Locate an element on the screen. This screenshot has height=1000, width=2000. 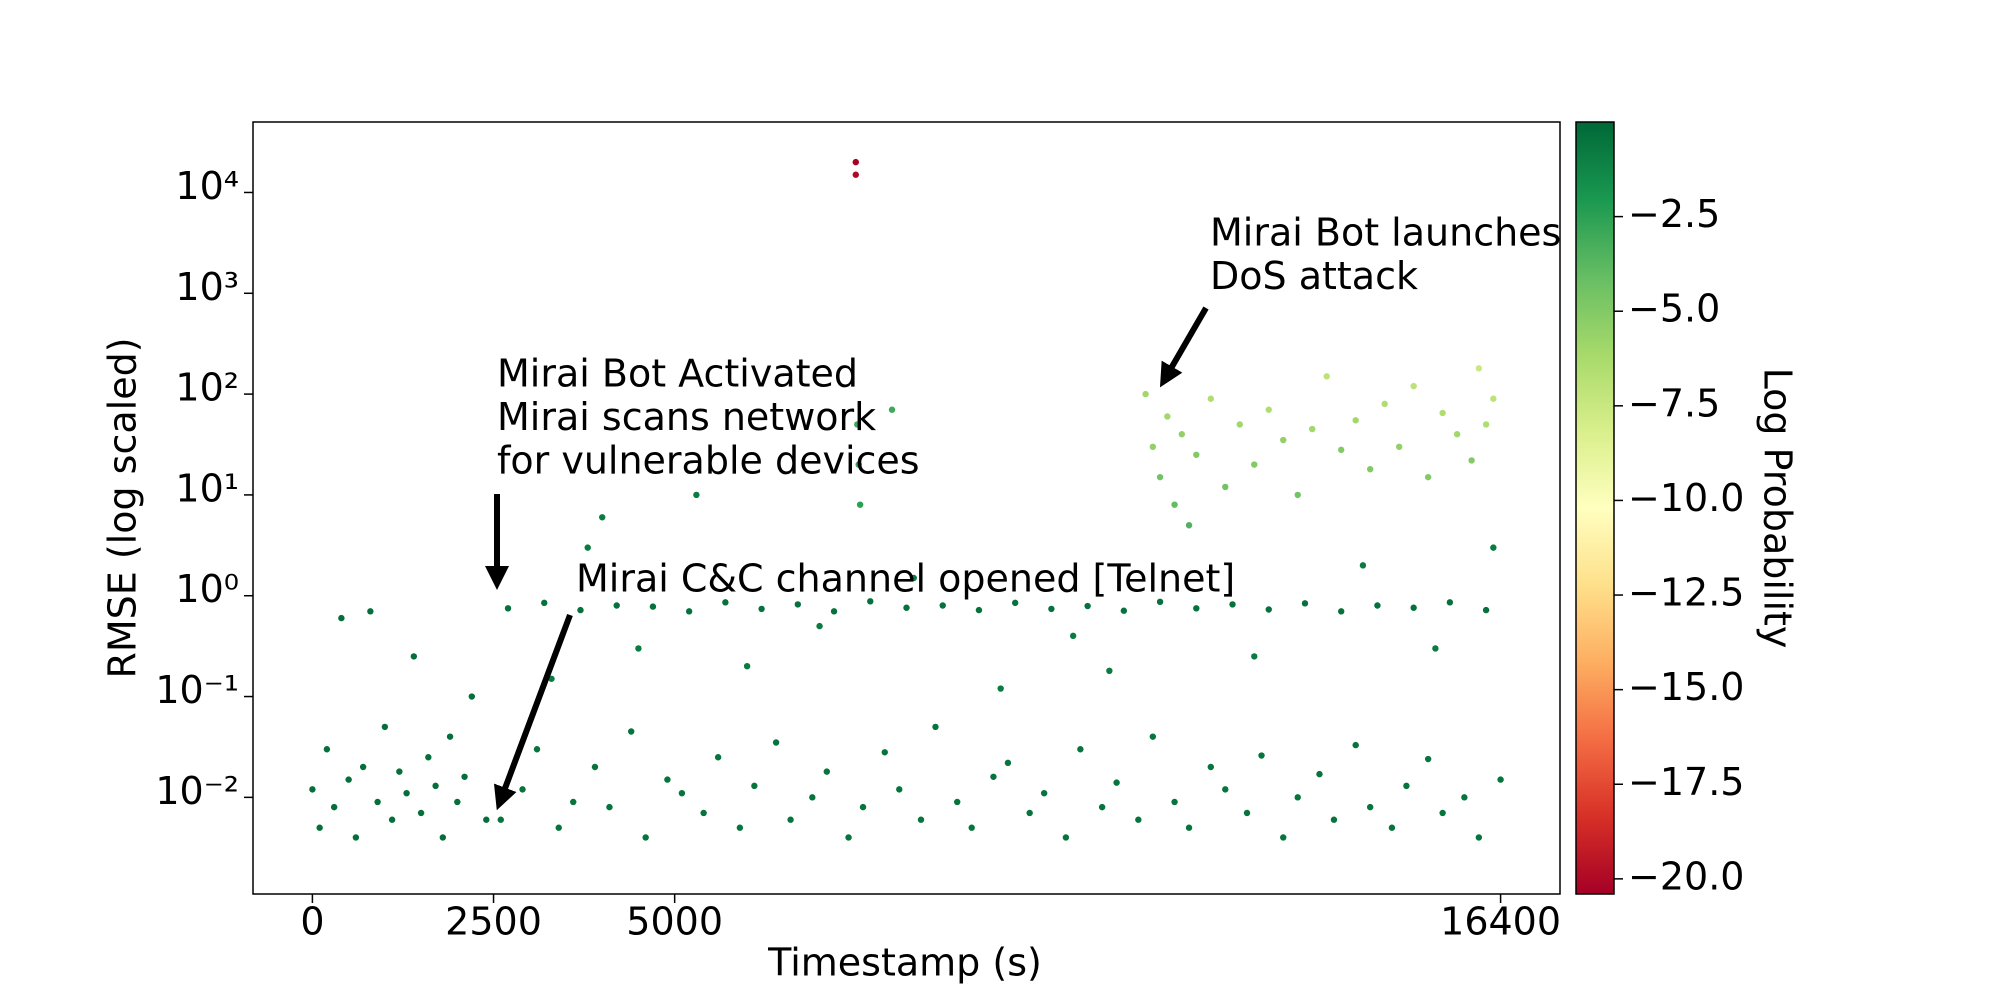
colorbar-label: Log Probability is located at coordinates (1778, 508).